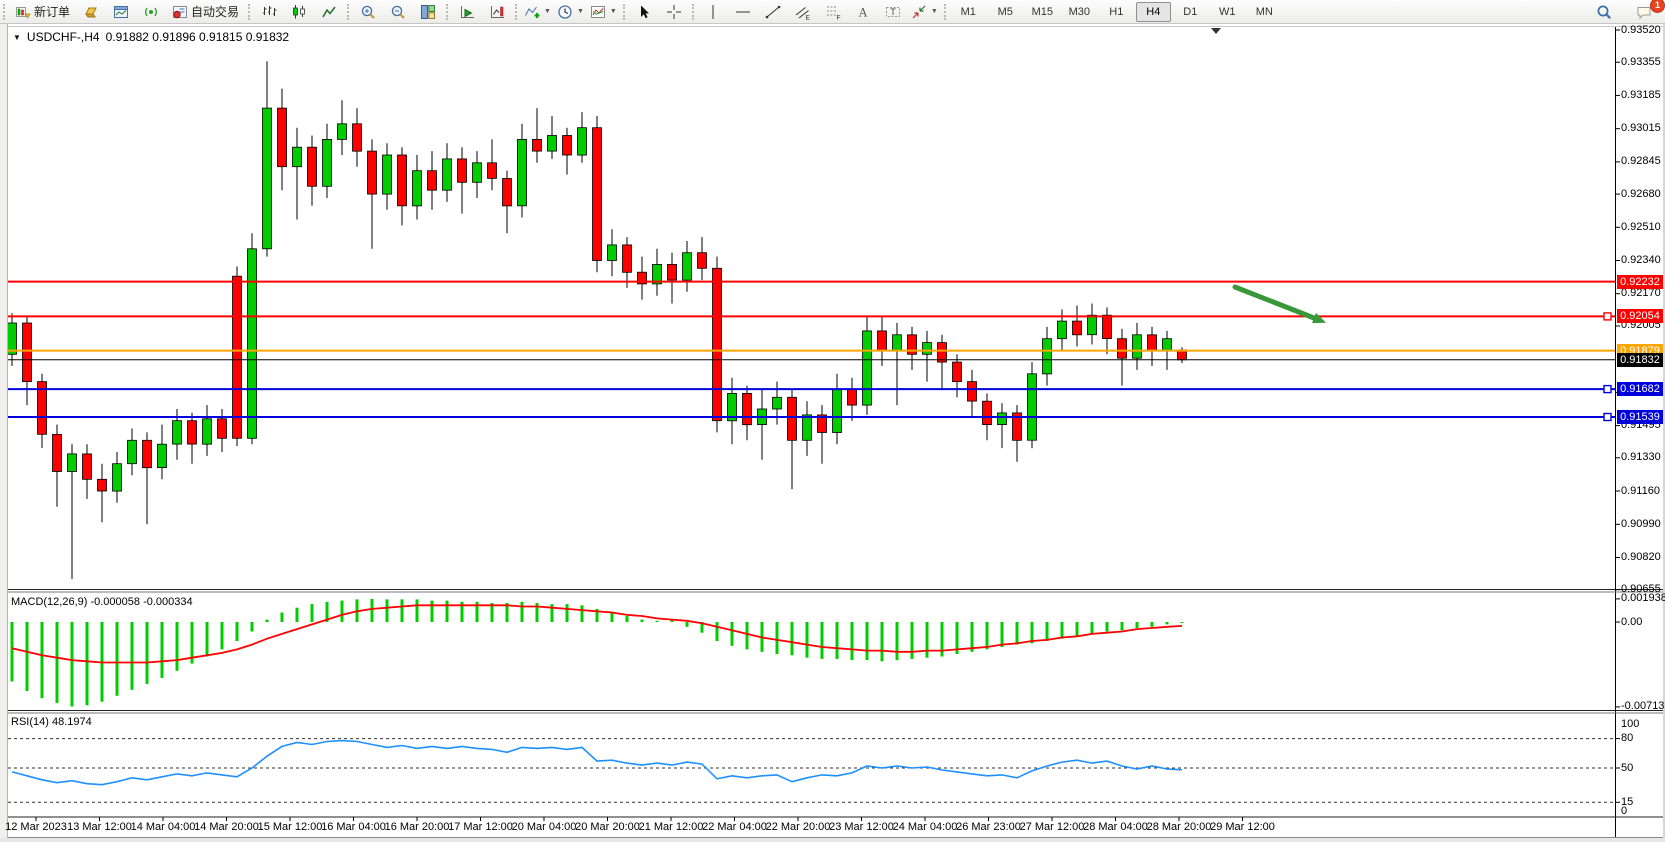  Describe the element at coordinates (1179, 827) in the screenshot. I see `date-axis-label: 28 Mar 20:00` at that location.